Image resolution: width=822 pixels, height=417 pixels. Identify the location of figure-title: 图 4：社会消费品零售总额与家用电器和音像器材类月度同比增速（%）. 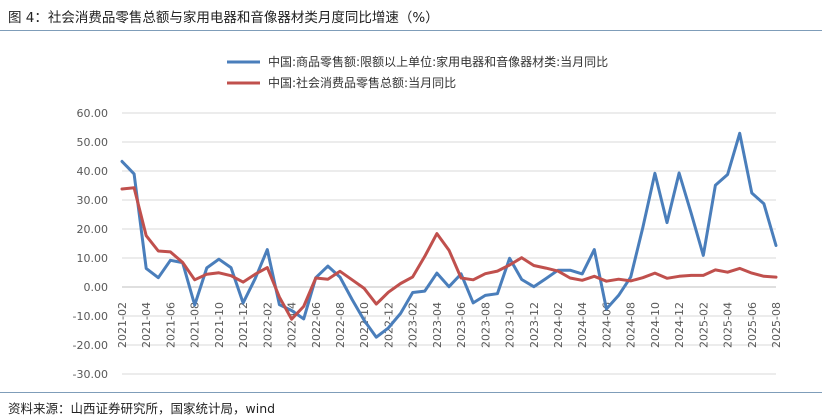
(223, 18).